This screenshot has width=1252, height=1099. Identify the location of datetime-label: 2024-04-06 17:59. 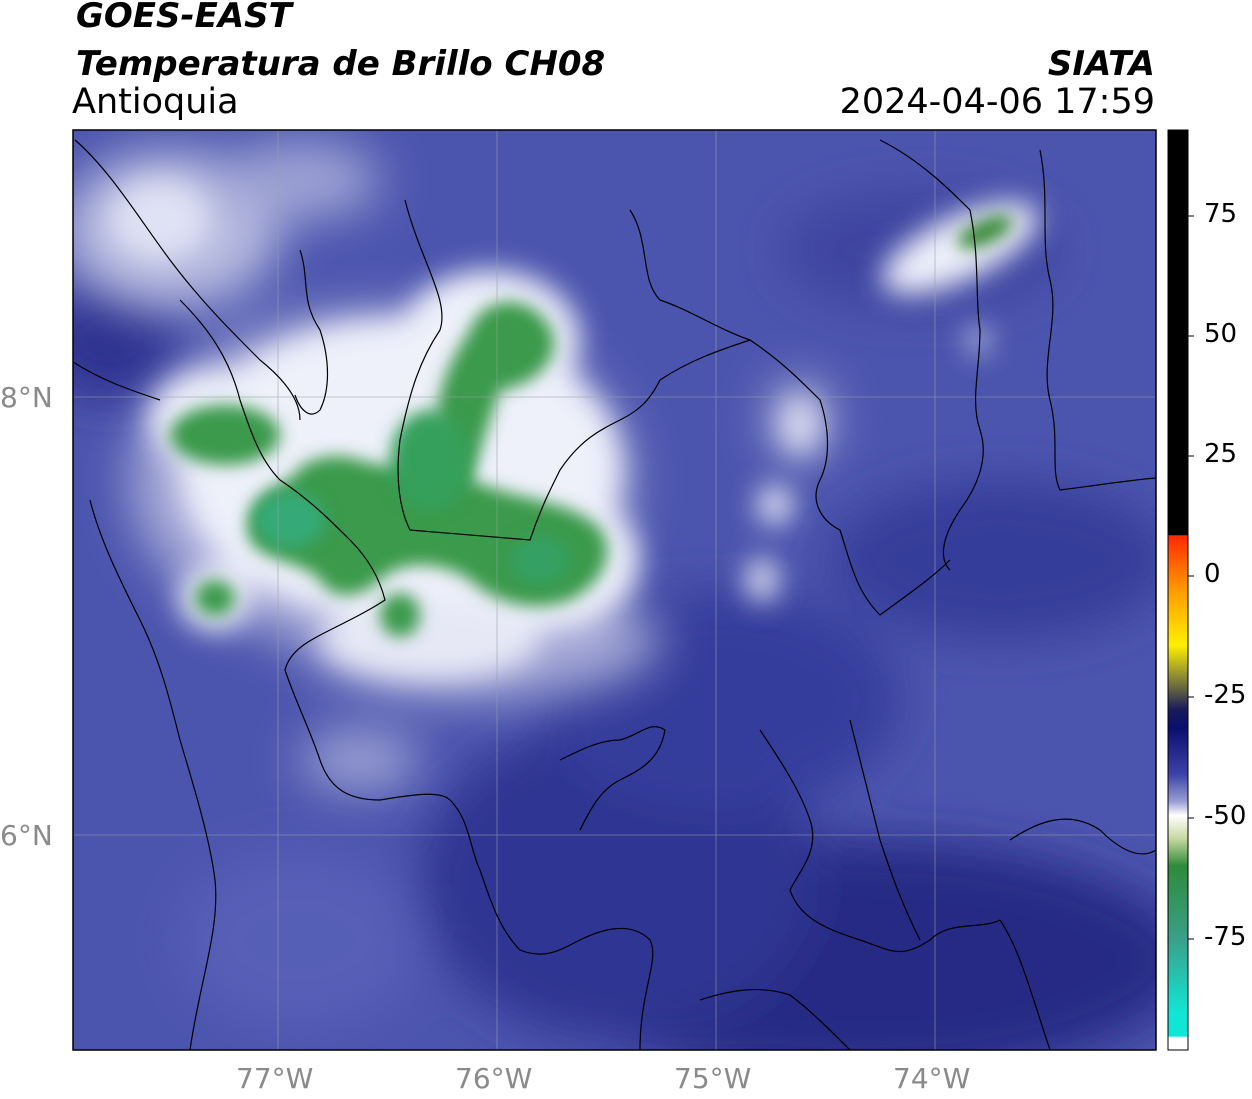
(997, 102).